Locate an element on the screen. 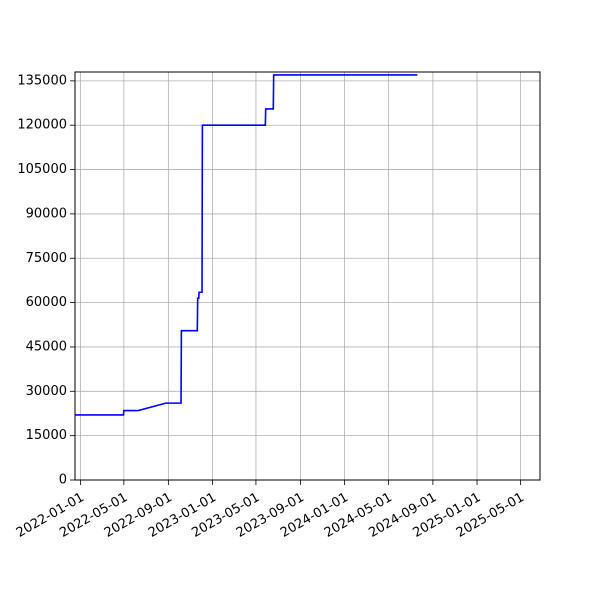 Image resolution: width=600 pixels, height=600 pixels. y-tick-label: 45000 is located at coordinates (46, 346).